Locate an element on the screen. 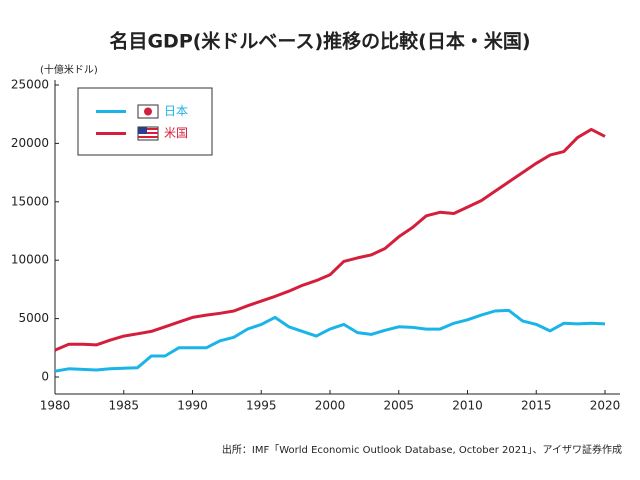 Image resolution: width=640 pixels, height=480 pixels. x-tick-label: 2020 is located at coordinates (605, 406).